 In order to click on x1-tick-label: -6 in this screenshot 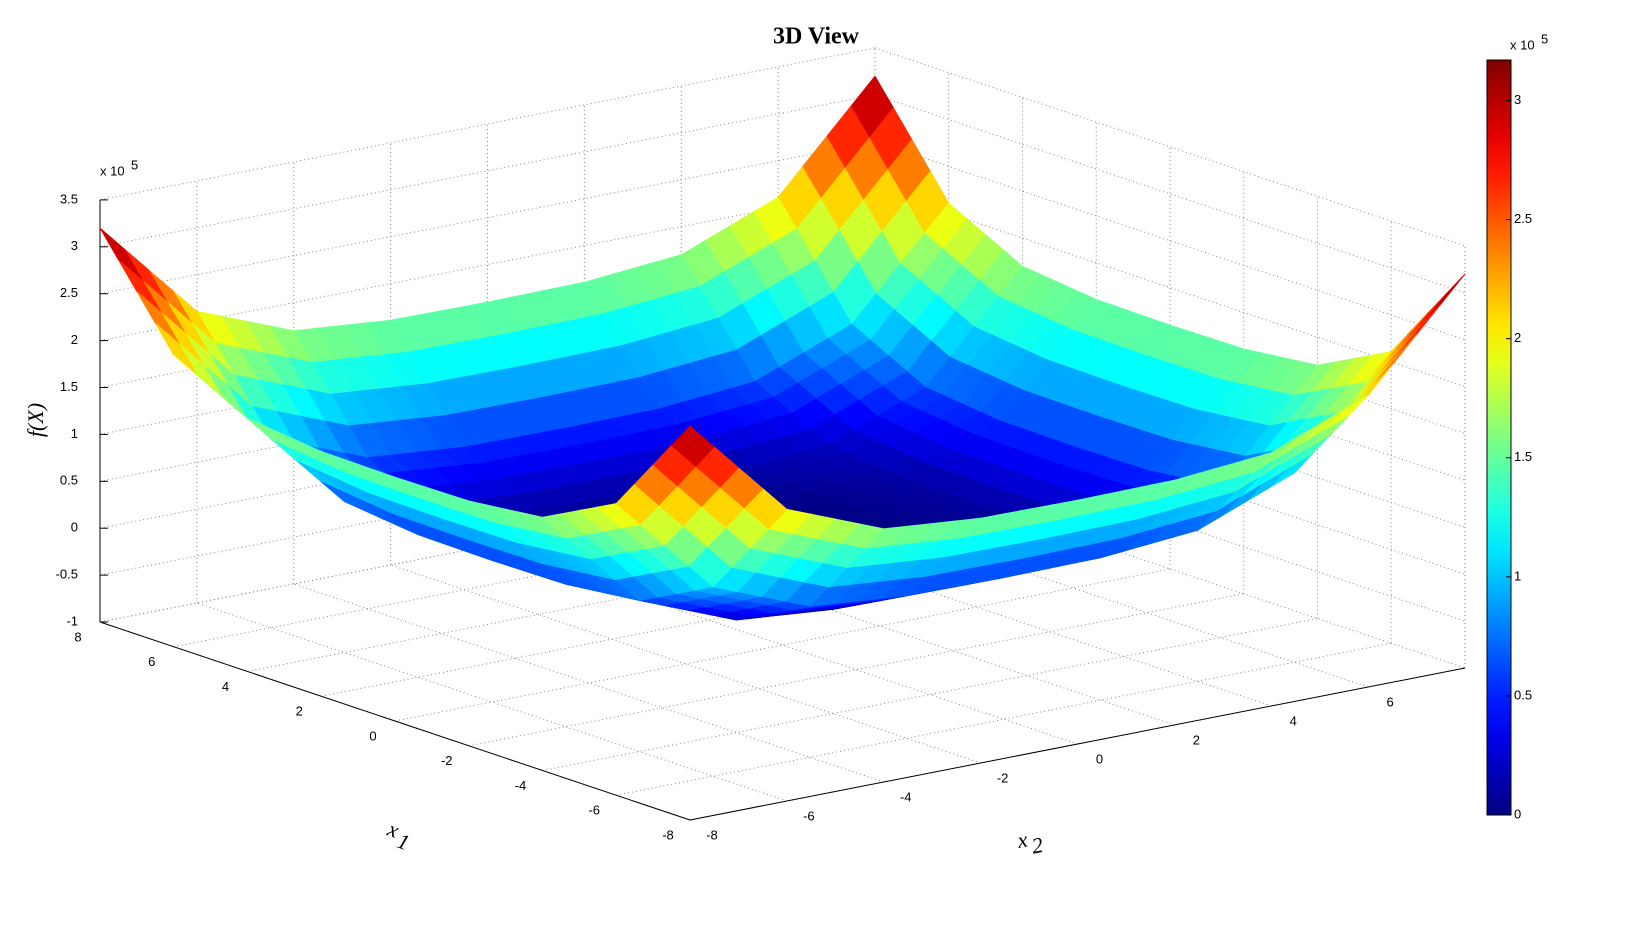, I will do `click(594, 810)`.